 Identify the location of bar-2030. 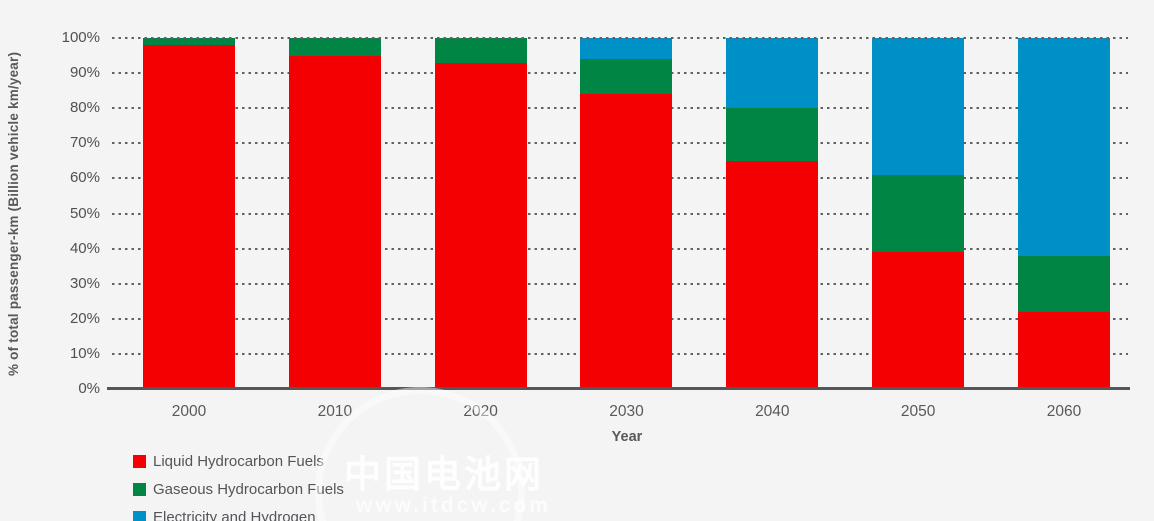
(626, 213).